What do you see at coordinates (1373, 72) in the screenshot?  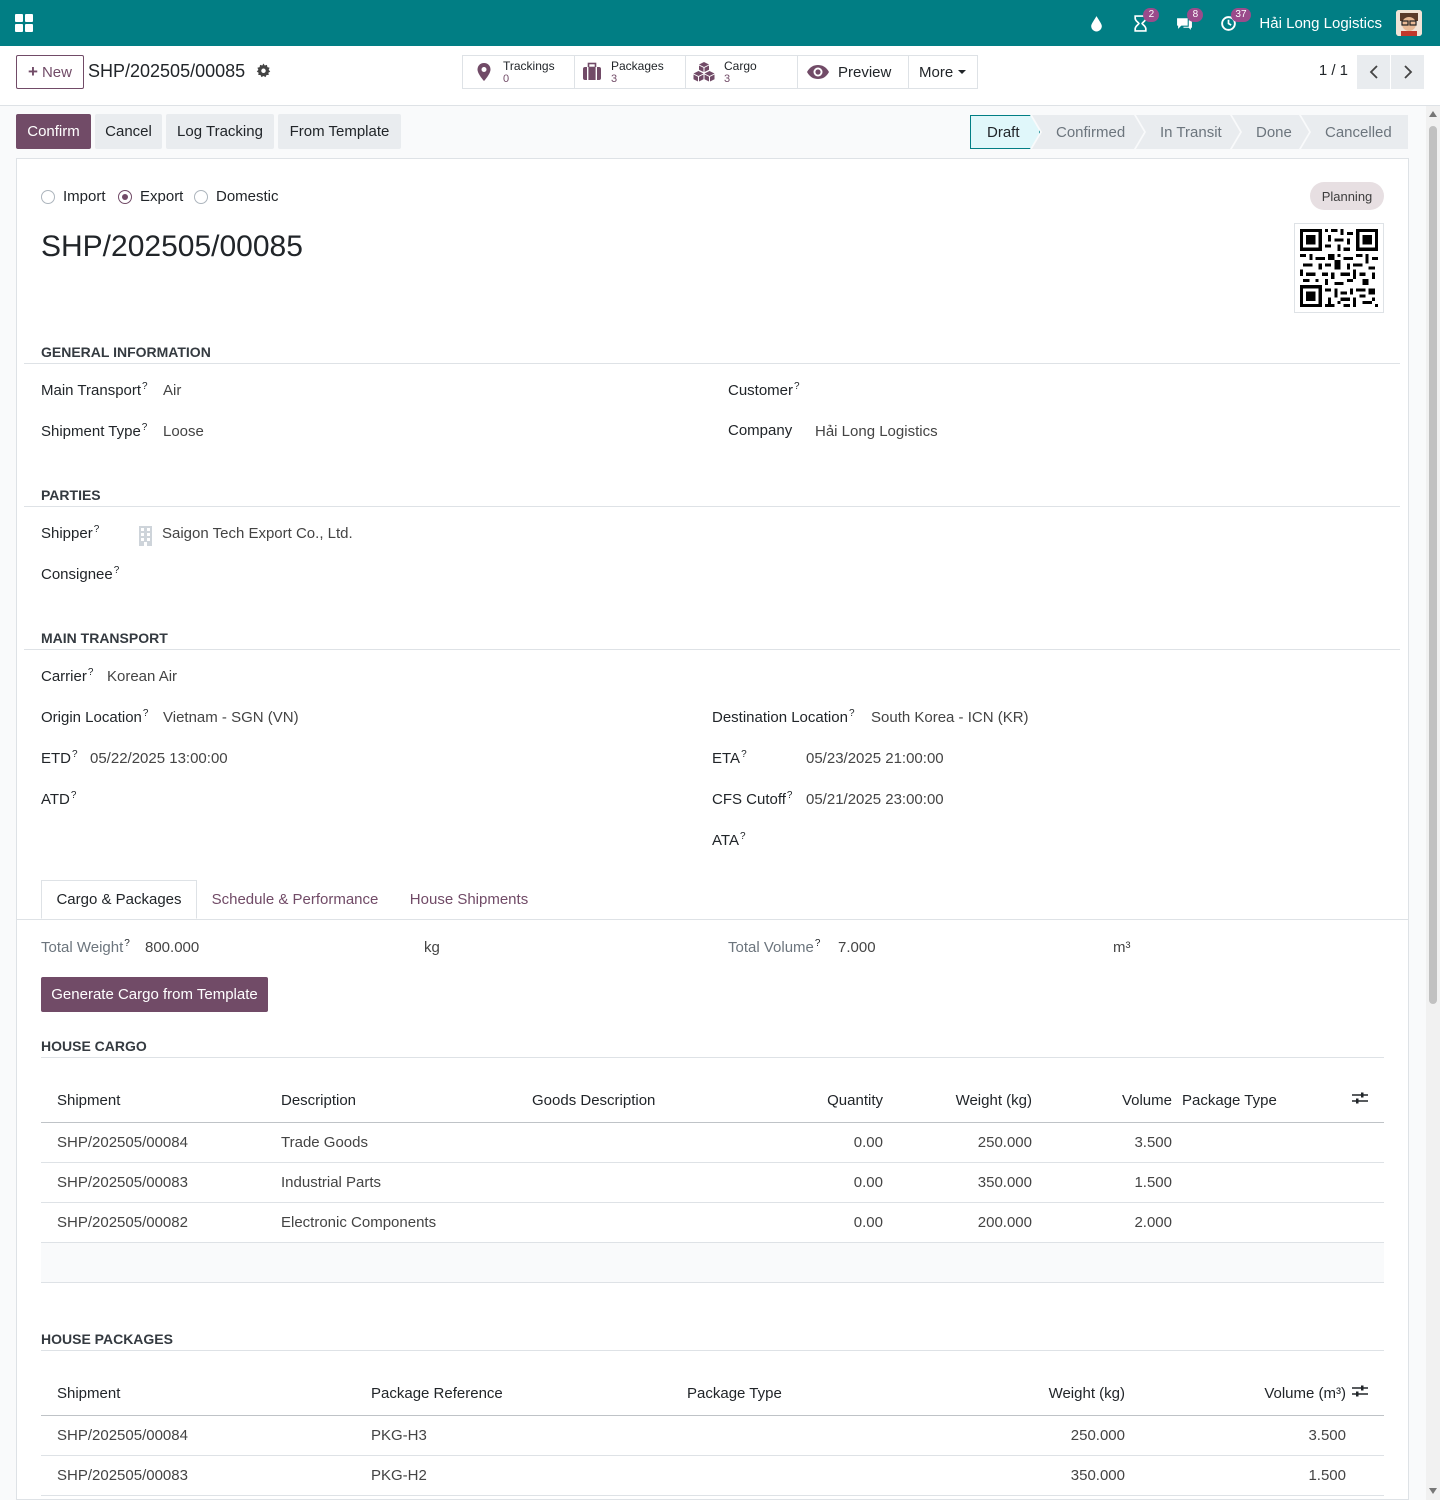 I see `pager-previous-button` at bounding box center [1373, 72].